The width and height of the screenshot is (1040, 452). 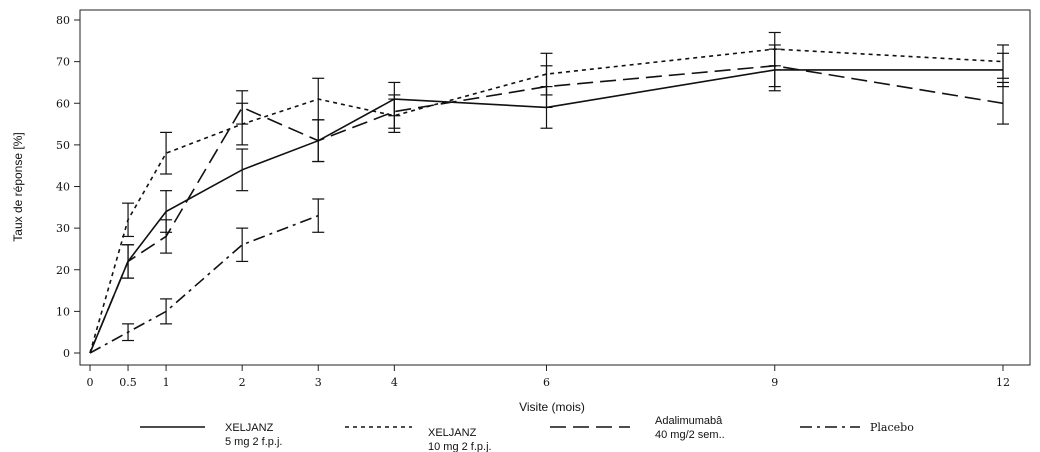 What do you see at coordinates (690, 435) in the screenshot?
I see `legend-label: 40 mg/2 sem..` at bounding box center [690, 435].